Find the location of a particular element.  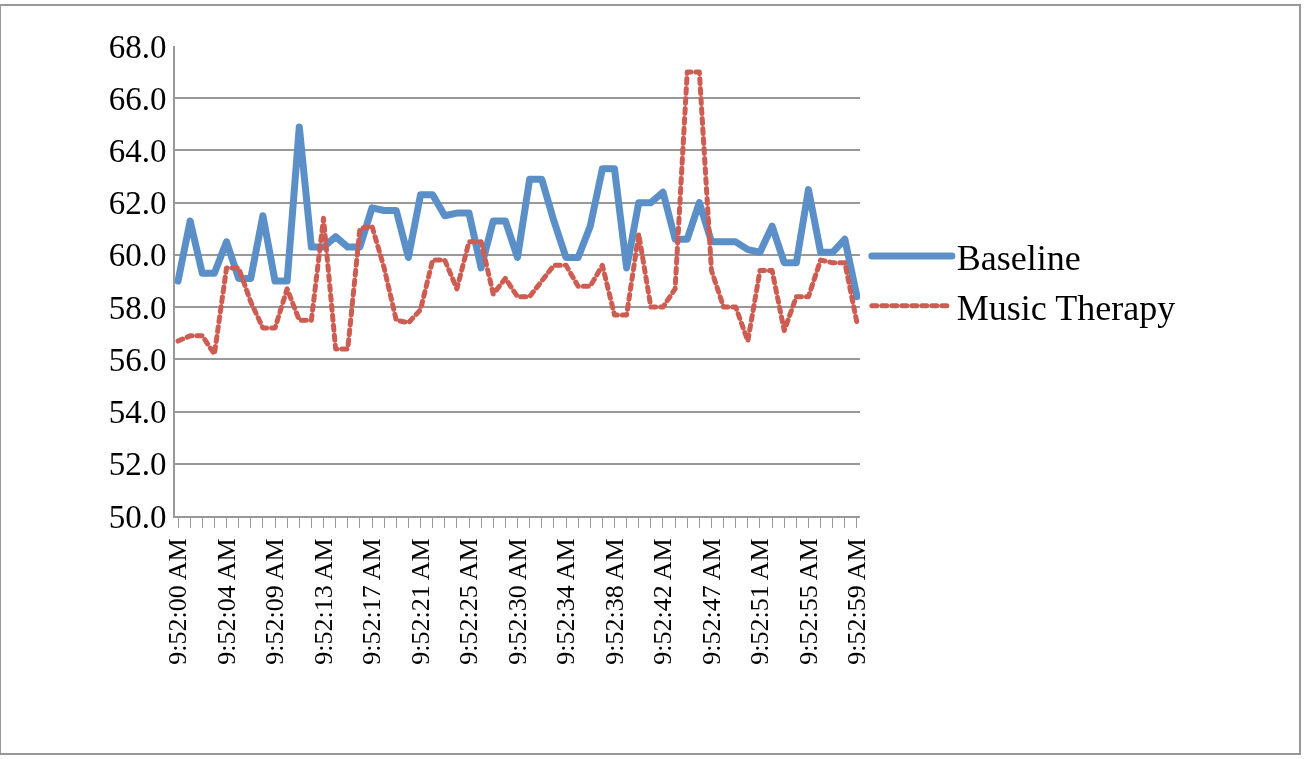

y-tick-label: 50.0 is located at coordinates (137, 516).